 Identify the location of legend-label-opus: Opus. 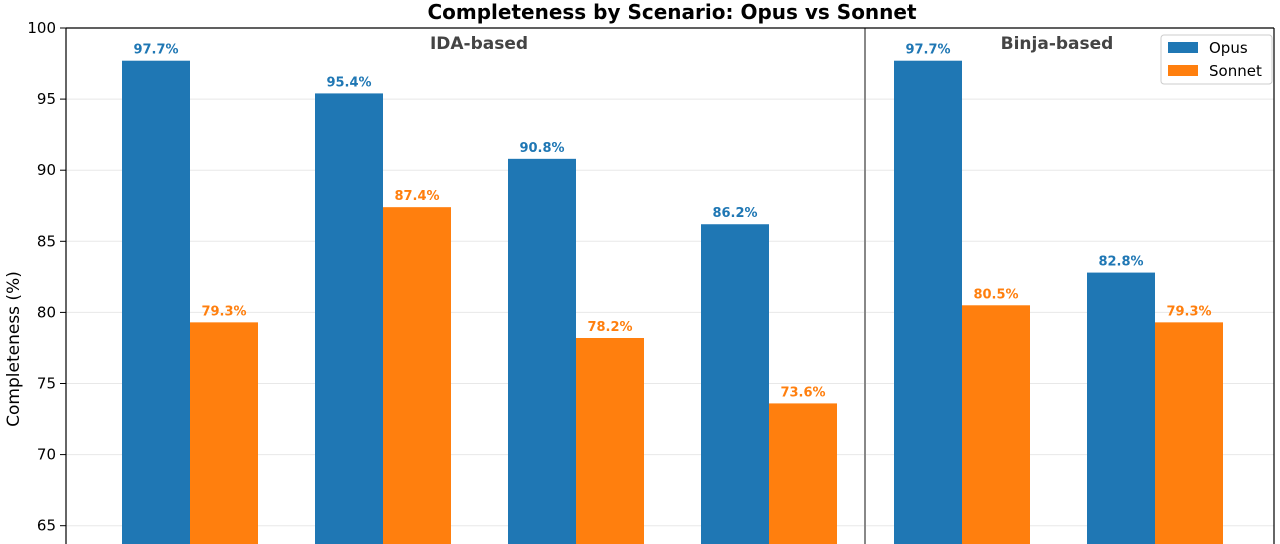
(1228, 48).